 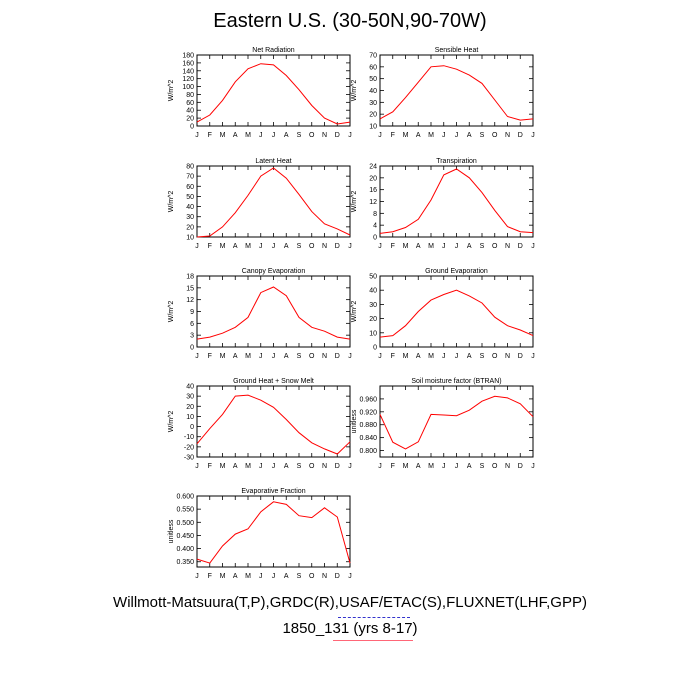 I want to click on y-tick-label: 9, so click(x=192, y=312).